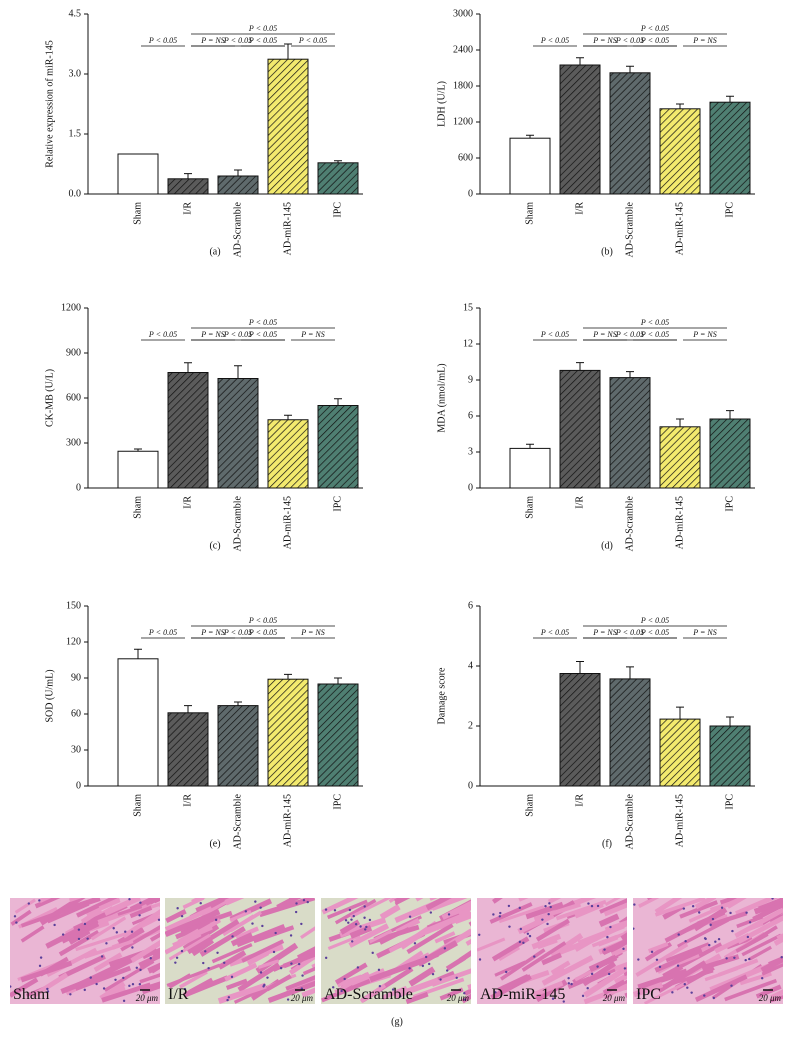  I want to click on y-tick-label: 1800, so click(463, 85).